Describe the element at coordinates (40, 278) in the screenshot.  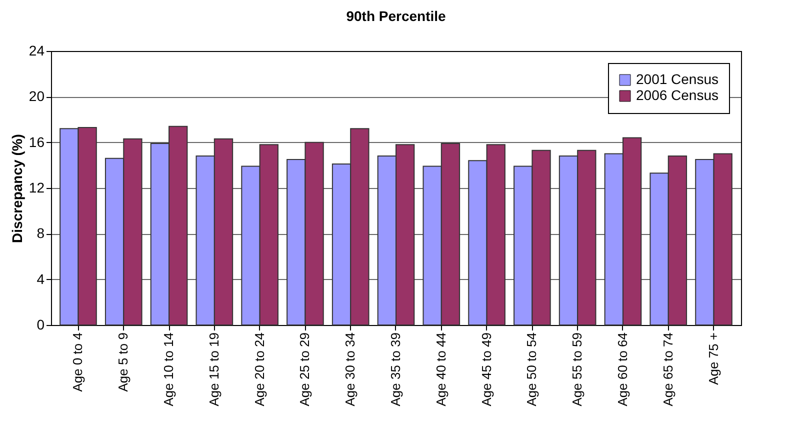
I see `y-tick-label: 4` at that location.